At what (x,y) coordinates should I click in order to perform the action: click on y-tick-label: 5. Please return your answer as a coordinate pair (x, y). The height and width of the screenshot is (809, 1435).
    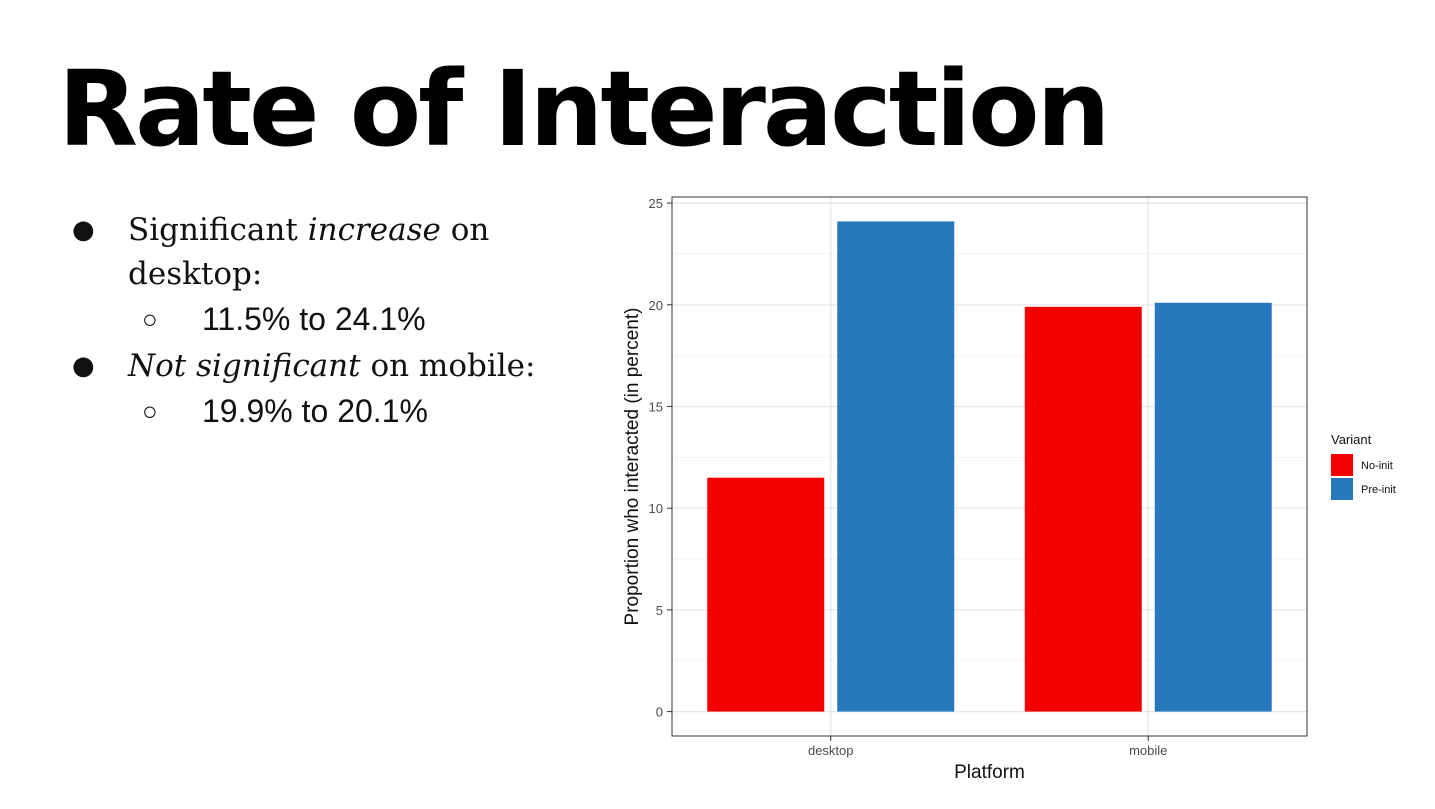
    Looking at the image, I should click on (659, 610).